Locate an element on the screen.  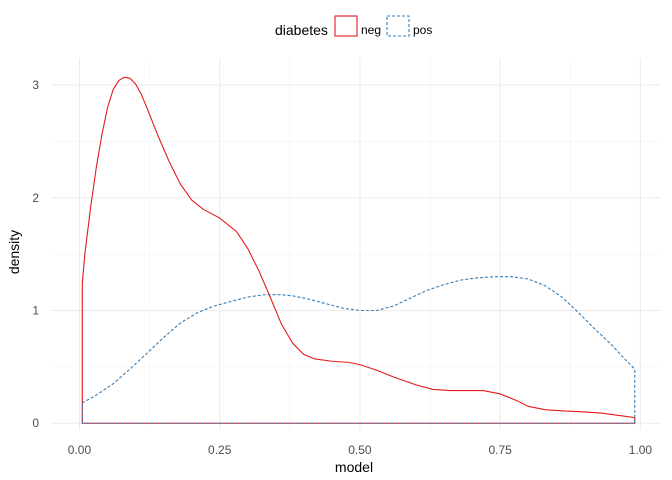
x-tick-label: 1.00 is located at coordinates (641, 450).